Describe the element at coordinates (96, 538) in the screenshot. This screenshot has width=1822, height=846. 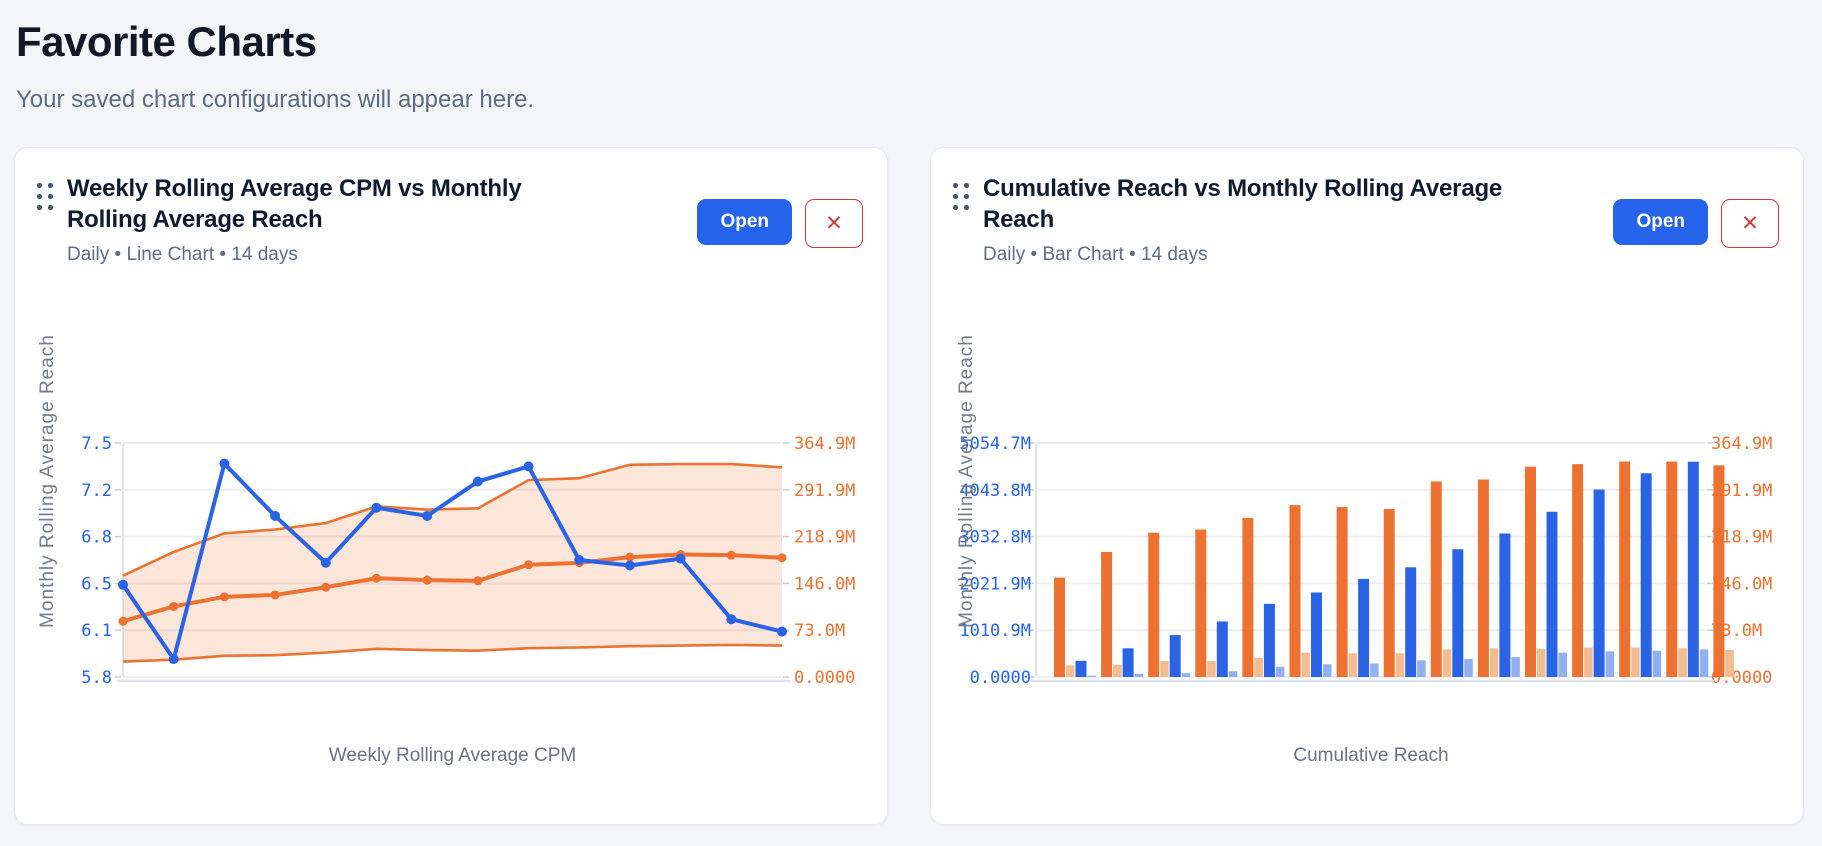
I see `svg-text: 6.8` at that location.